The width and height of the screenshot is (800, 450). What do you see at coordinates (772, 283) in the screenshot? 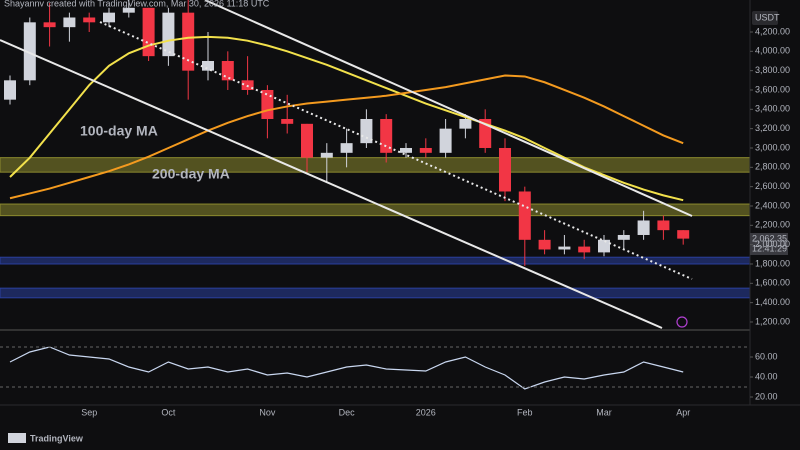
I see `y-tick-label: 1,600.00` at bounding box center [772, 283].